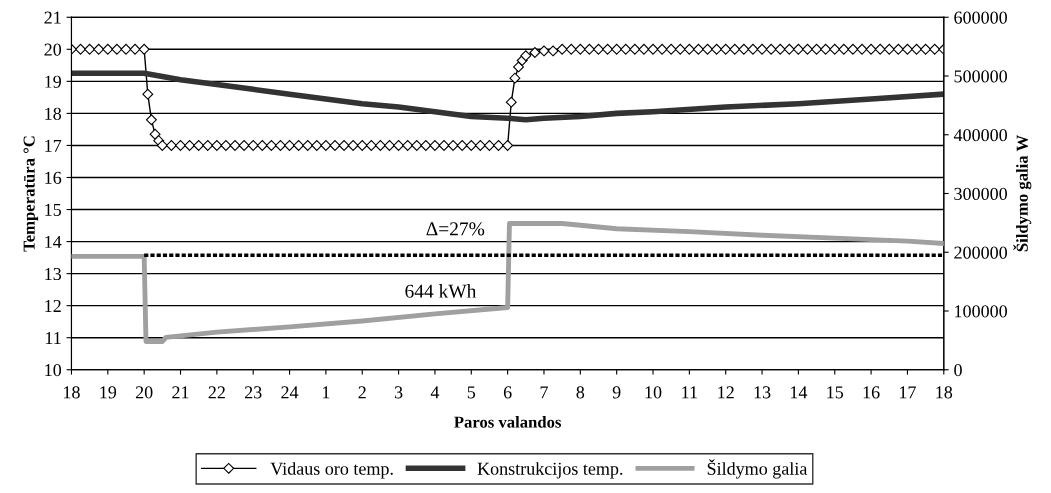  I want to click on y2-tick-label: 600000, so click(980, 17).